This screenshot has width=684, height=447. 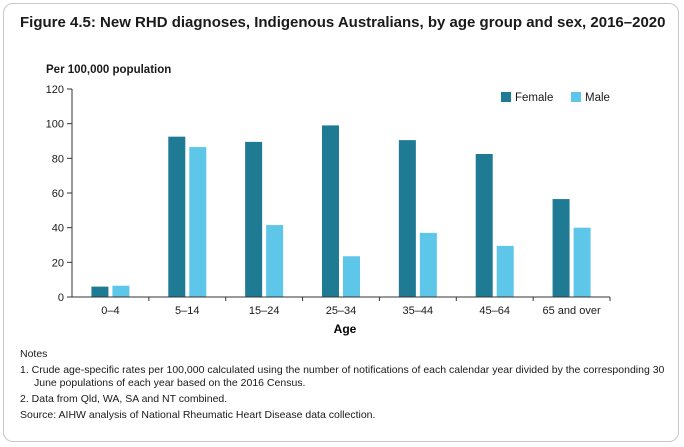 What do you see at coordinates (341, 311) in the screenshot?
I see `x-tick-label: 25–34` at bounding box center [341, 311].